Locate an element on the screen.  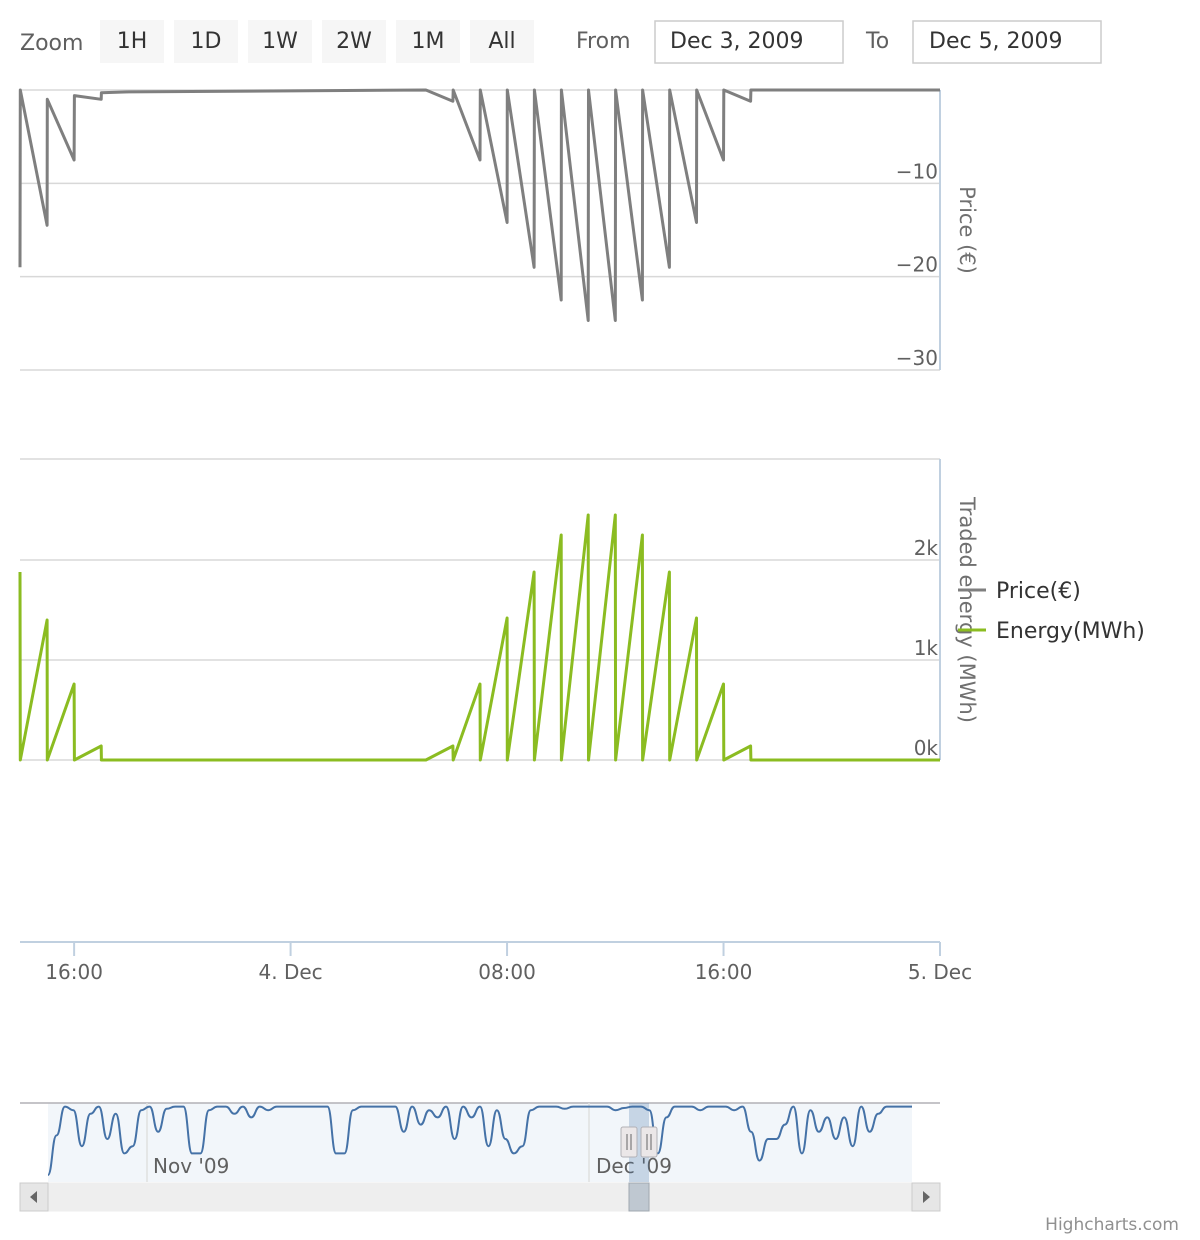
scroll-right-arrow-icon is located at coordinates (926, 1197).